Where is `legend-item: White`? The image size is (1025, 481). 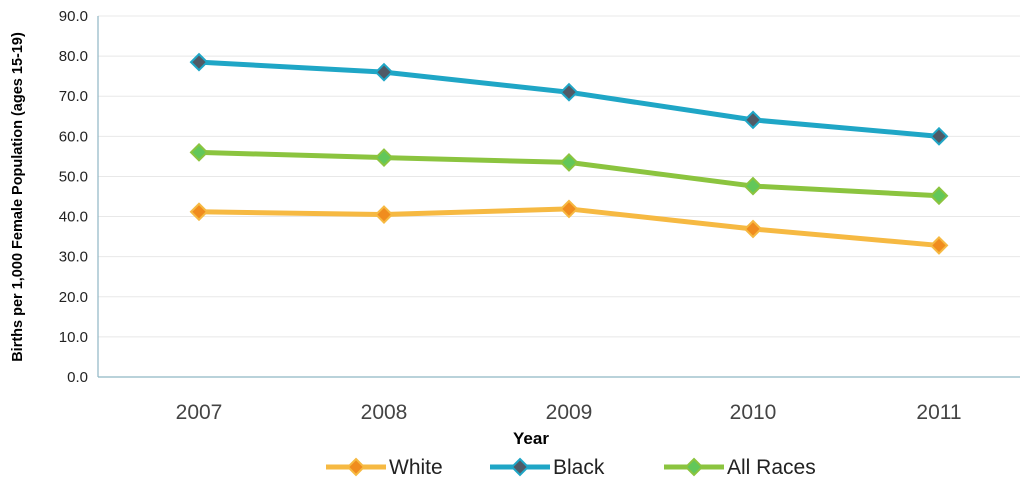
legend-item: White is located at coordinates (384, 467).